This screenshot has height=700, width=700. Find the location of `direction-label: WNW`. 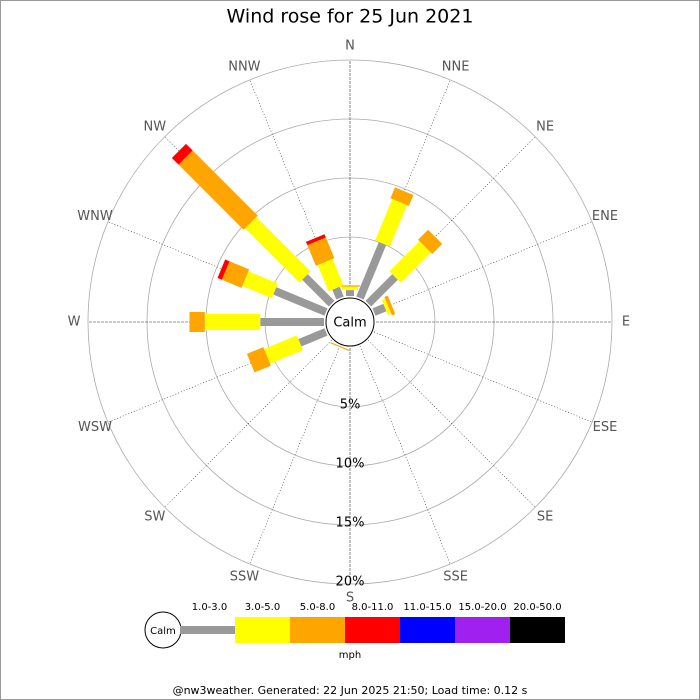

direction-label: WNW is located at coordinates (95, 216).